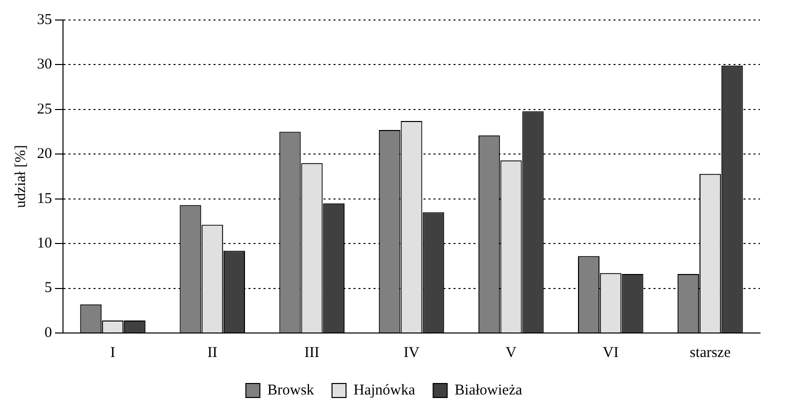  Describe the element at coordinates (488, 390) in the screenshot. I see `legend-label: Białowieża` at that location.